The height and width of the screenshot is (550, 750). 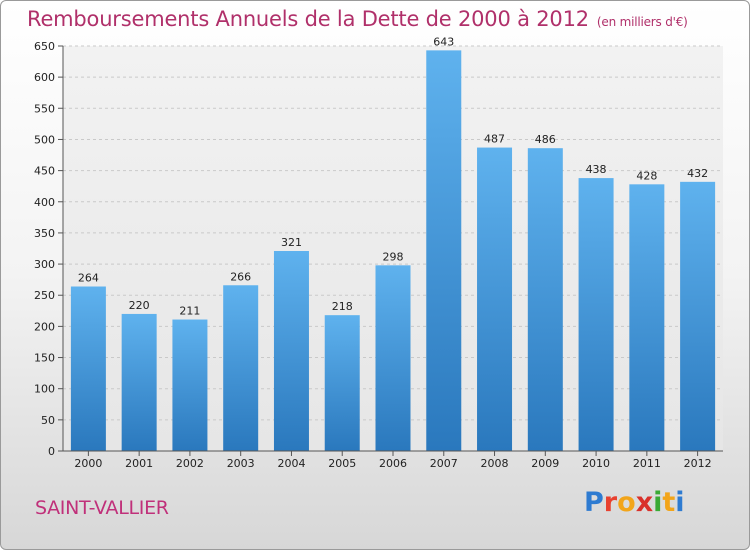 What do you see at coordinates (88, 278) in the screenshot?
I see `value-label: 264` at bounding box center [88, 278].